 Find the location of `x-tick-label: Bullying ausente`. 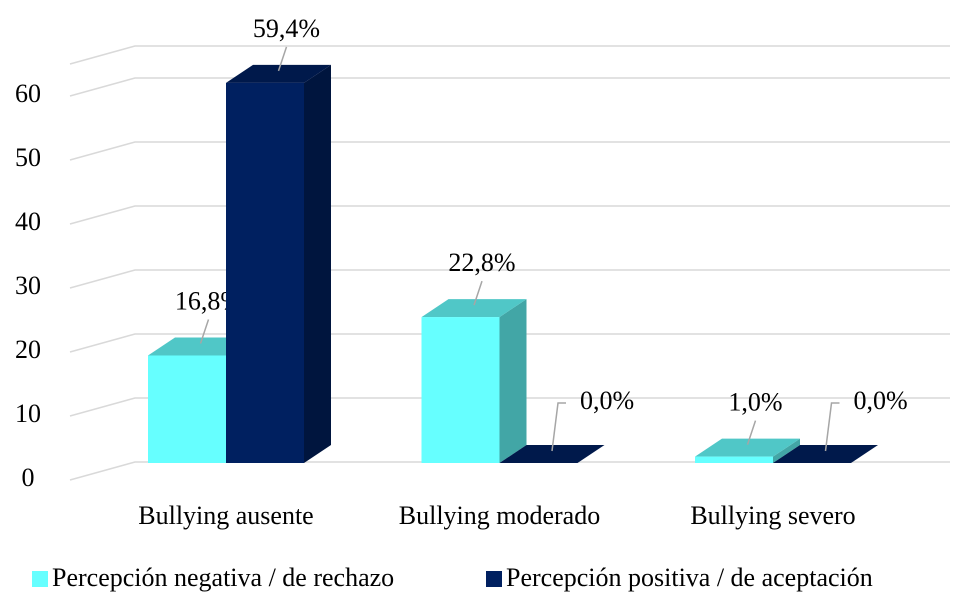

x-tick-label: Bullying ausente is located at coordinates (225, 515).